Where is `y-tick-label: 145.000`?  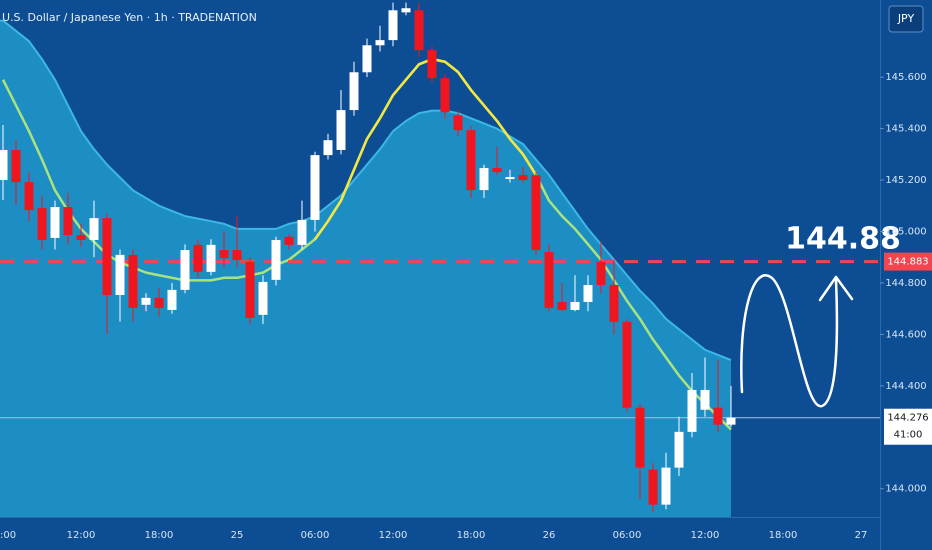
y-tick-label: 145.000 is located at coordinates (905, 231).